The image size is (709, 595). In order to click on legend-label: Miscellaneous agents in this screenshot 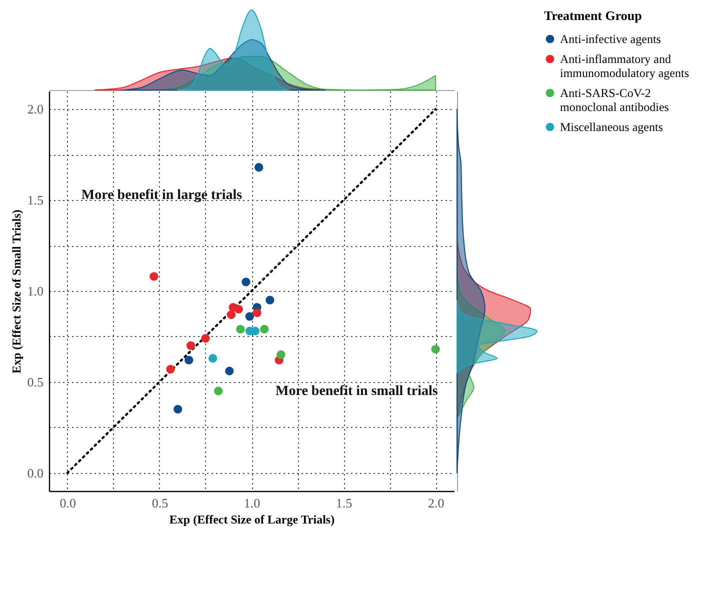, I will do `click(612, 127)`.